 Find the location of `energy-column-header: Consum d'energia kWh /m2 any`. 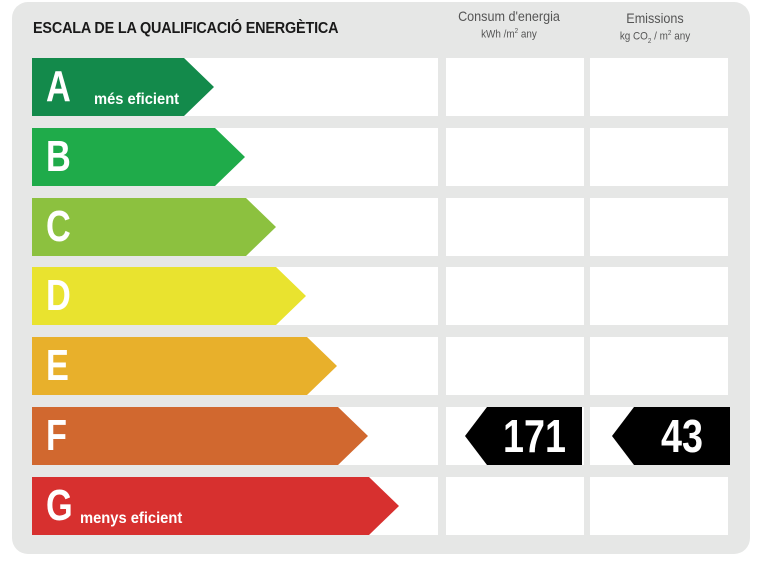

energy-column-header: Consum d'energia kWh /m2 any is located at coordinates (509, 24).